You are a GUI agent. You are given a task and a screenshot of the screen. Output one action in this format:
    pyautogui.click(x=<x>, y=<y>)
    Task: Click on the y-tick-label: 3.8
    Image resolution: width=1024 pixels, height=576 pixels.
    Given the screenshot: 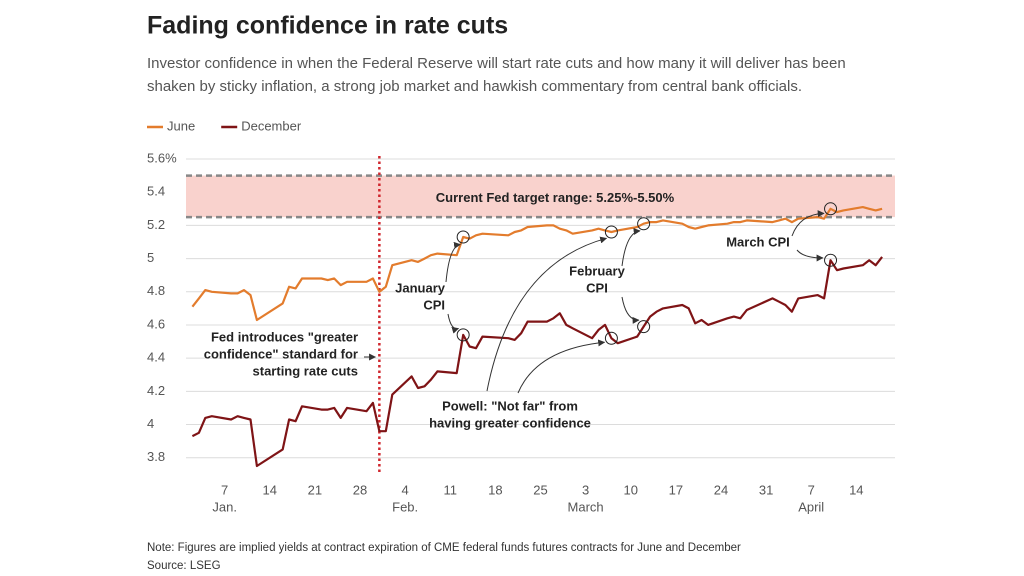 What is the action you would take?
    pyautogui.click(x=156, y=456)
    